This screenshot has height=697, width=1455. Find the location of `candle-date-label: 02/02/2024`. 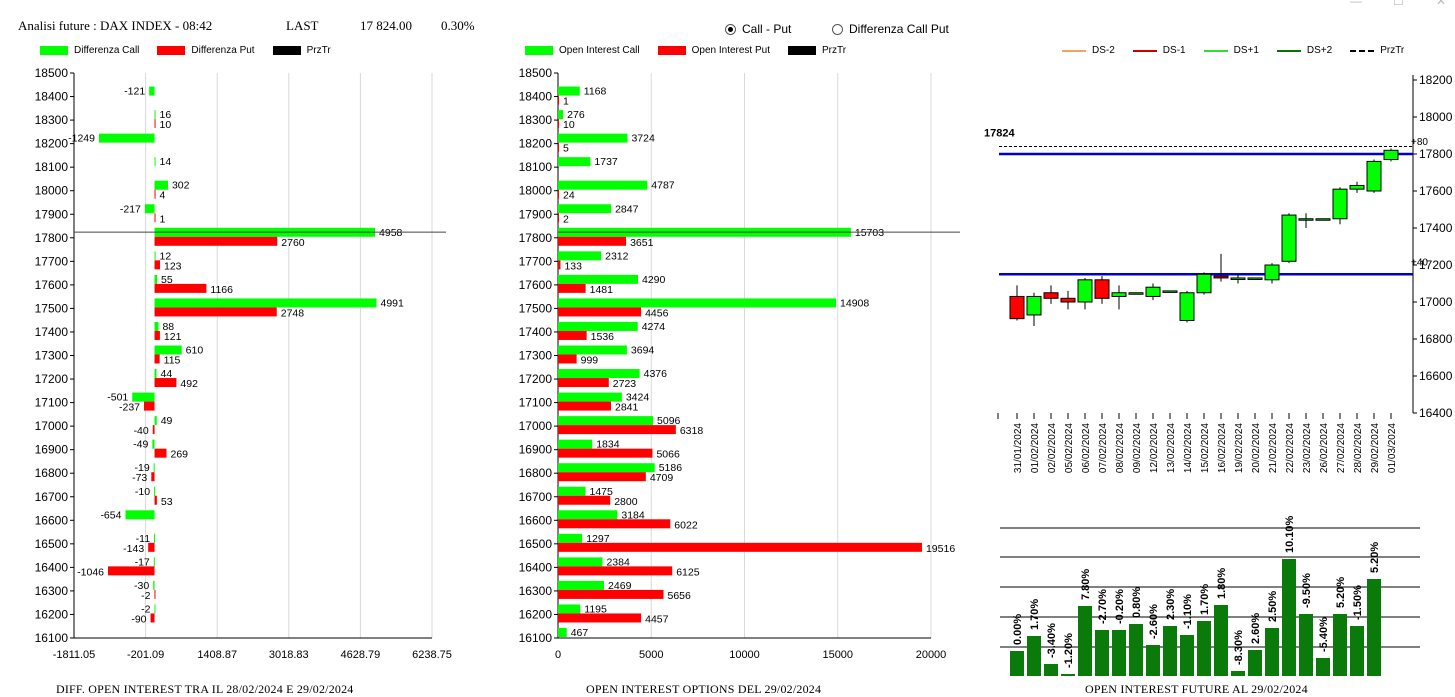

candle-date-label: 02/02/2024 is located at coordinates (1052, 448).